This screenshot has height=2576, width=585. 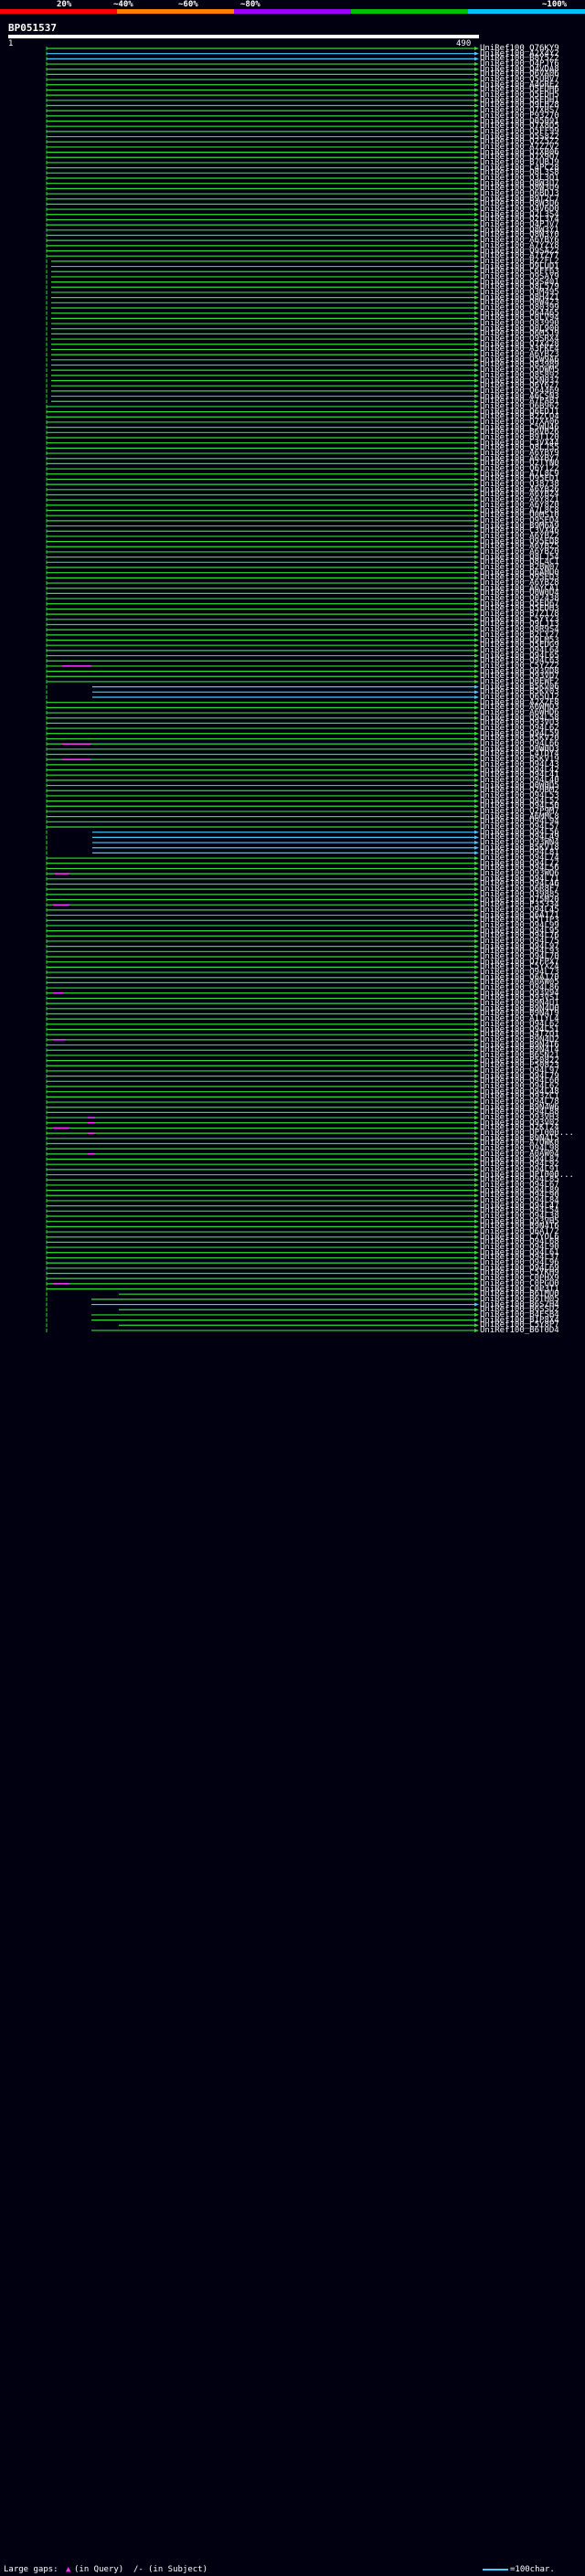 What do you see at coordinates (519, 204) in the screenshot?
I see `hit-label: UniRef100_Q8W3U6` at bounding box center [519, 204].